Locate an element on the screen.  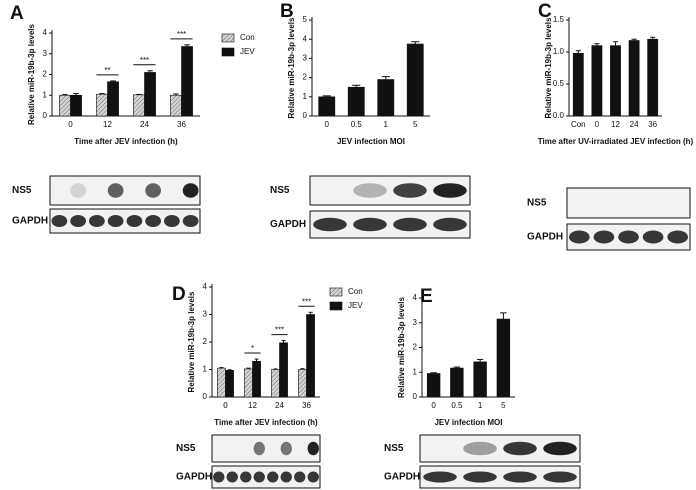
panel-label: B is located at coordinates (287, 11).